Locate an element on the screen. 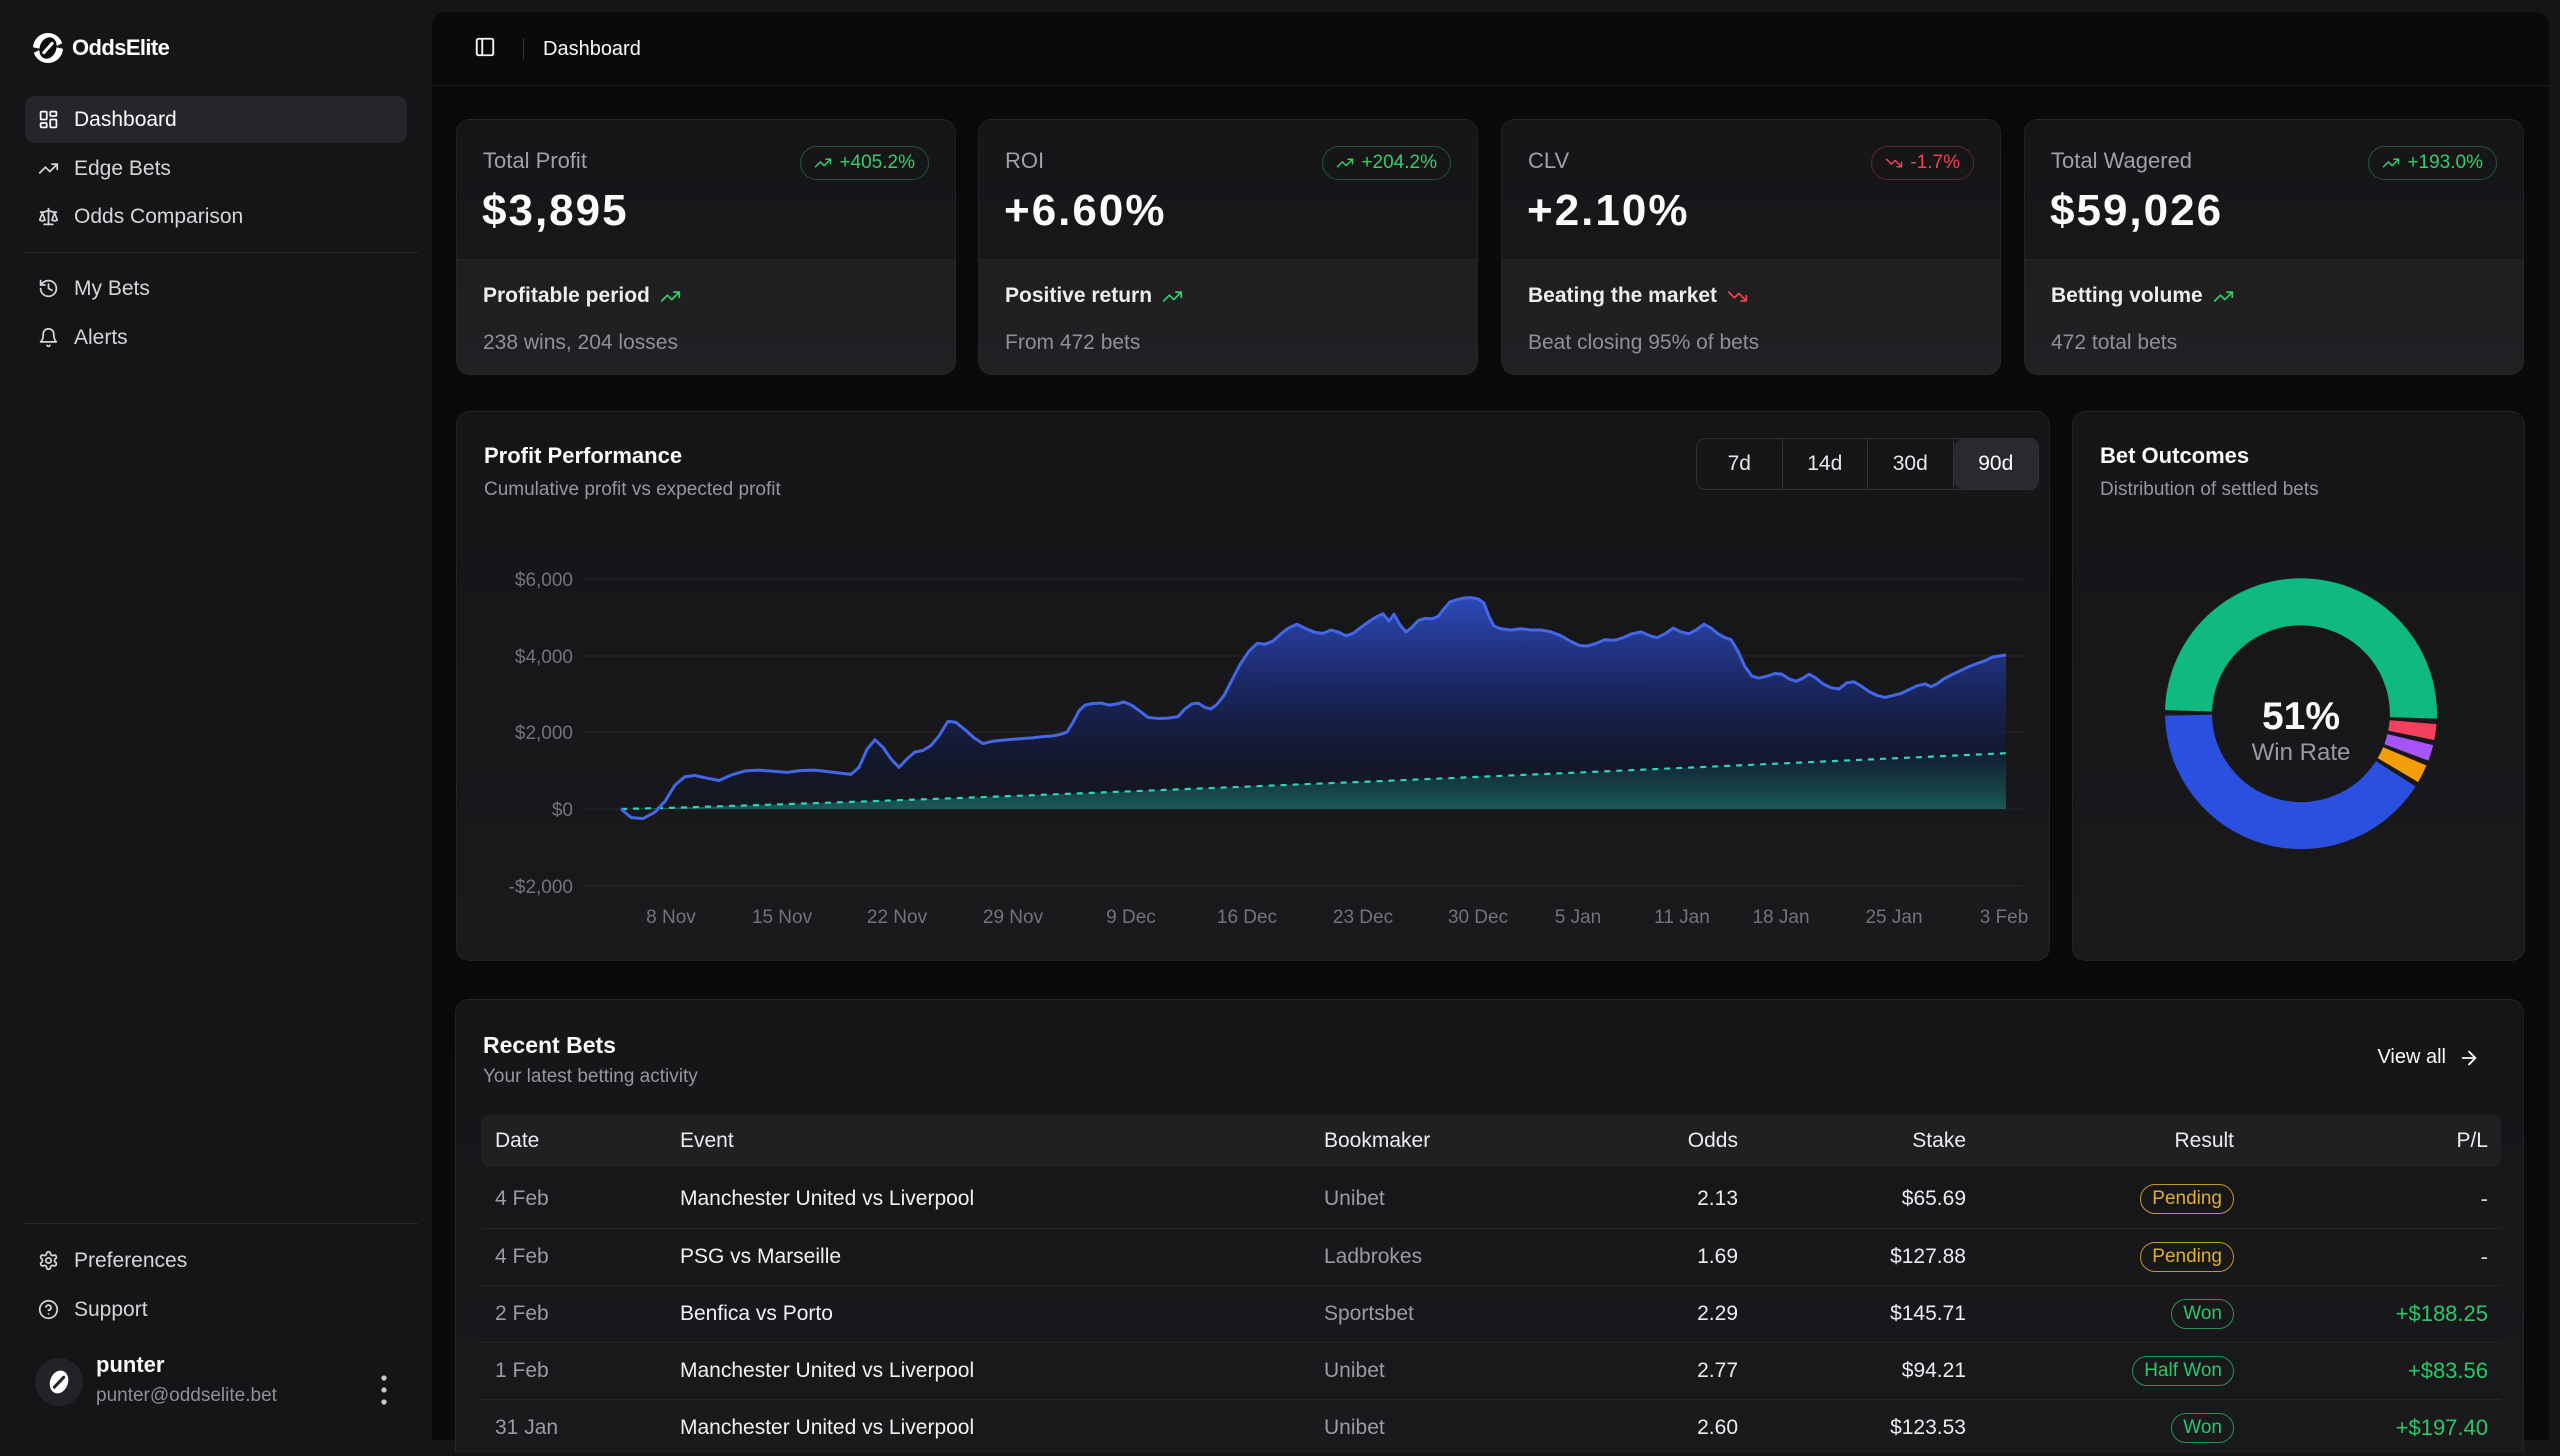 The width and height of the screenshot is (2560, 1456). svg-text: 3 Feb is located at coordinates (2004, 917).